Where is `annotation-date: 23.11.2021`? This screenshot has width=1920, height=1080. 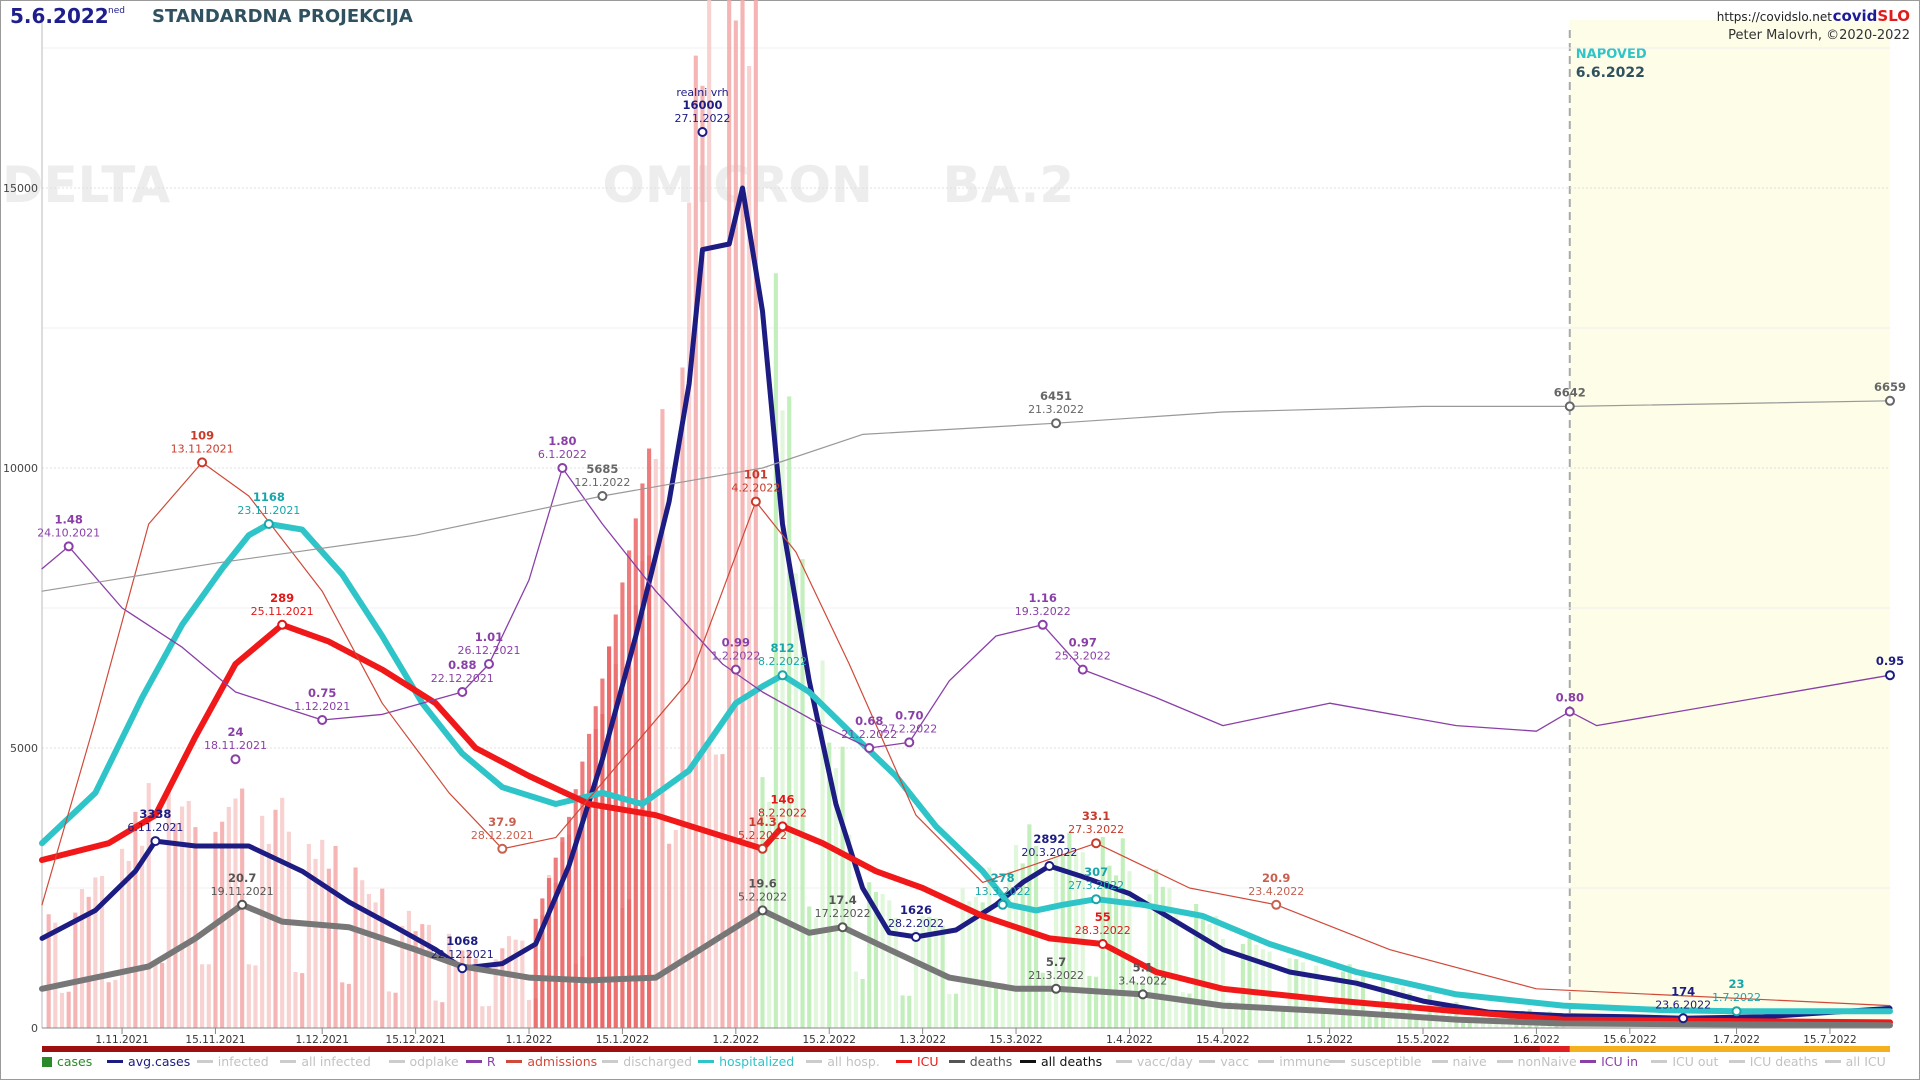
annotation-date: 23.11.2021 is located at coordinates (268, 510).